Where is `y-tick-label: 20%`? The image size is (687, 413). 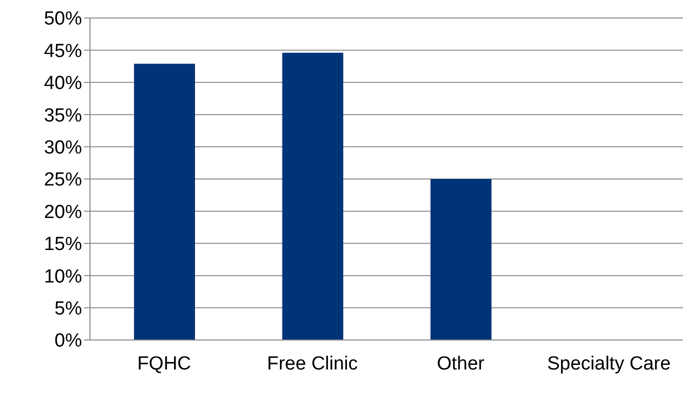
y-tick-label: 20% is located at coordinates (63, 212).